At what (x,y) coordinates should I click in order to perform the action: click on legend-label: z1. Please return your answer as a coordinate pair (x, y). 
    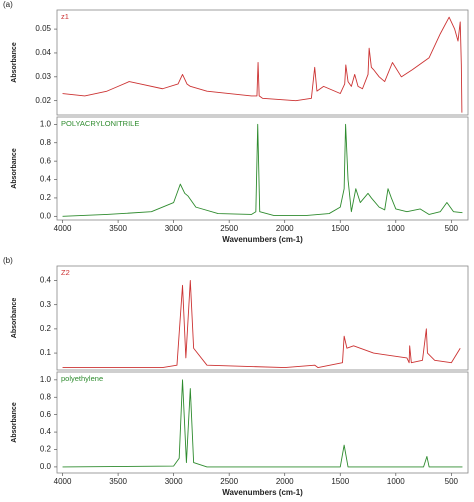
    Looking at the image, I should click on (65, 16).